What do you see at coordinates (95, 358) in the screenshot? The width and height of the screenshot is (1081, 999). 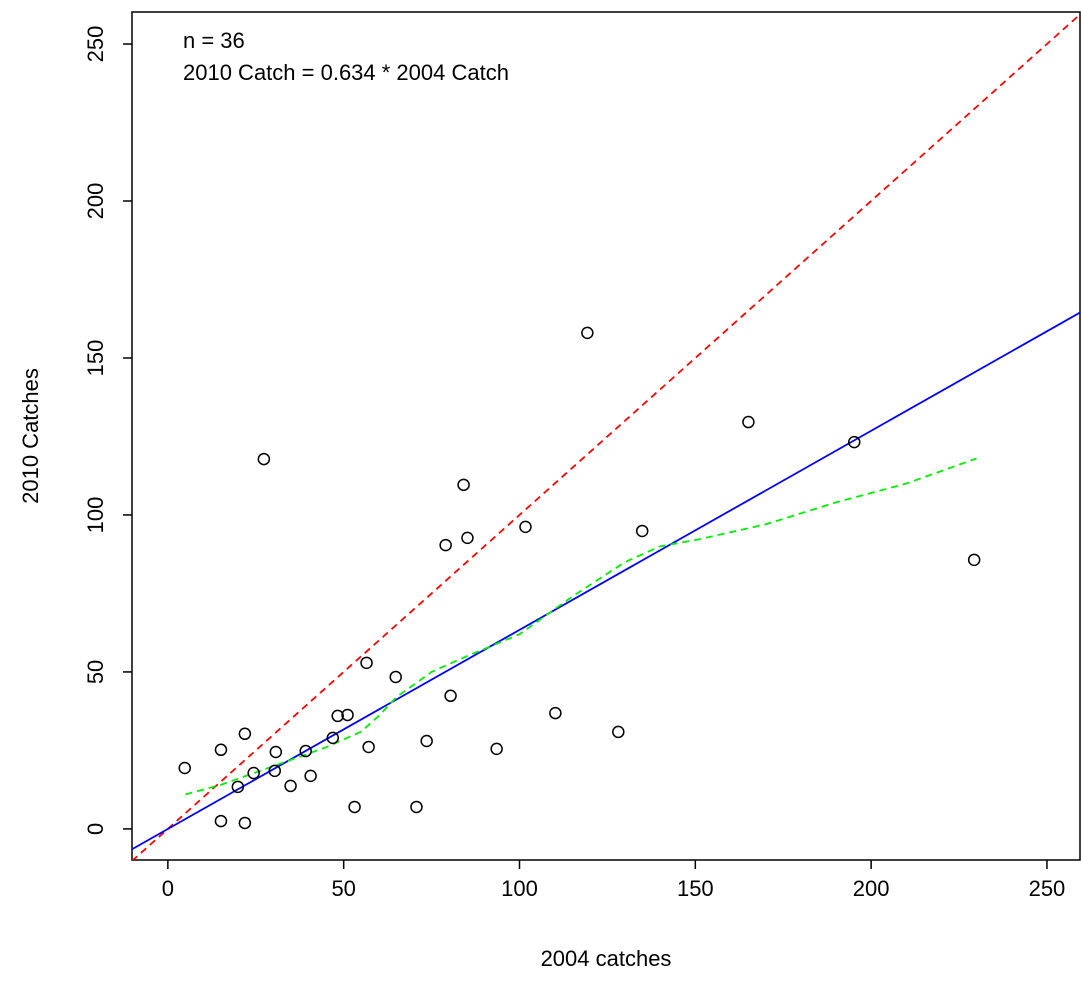 I see `y-tick-label: 150` at bounding box center [95, 358].